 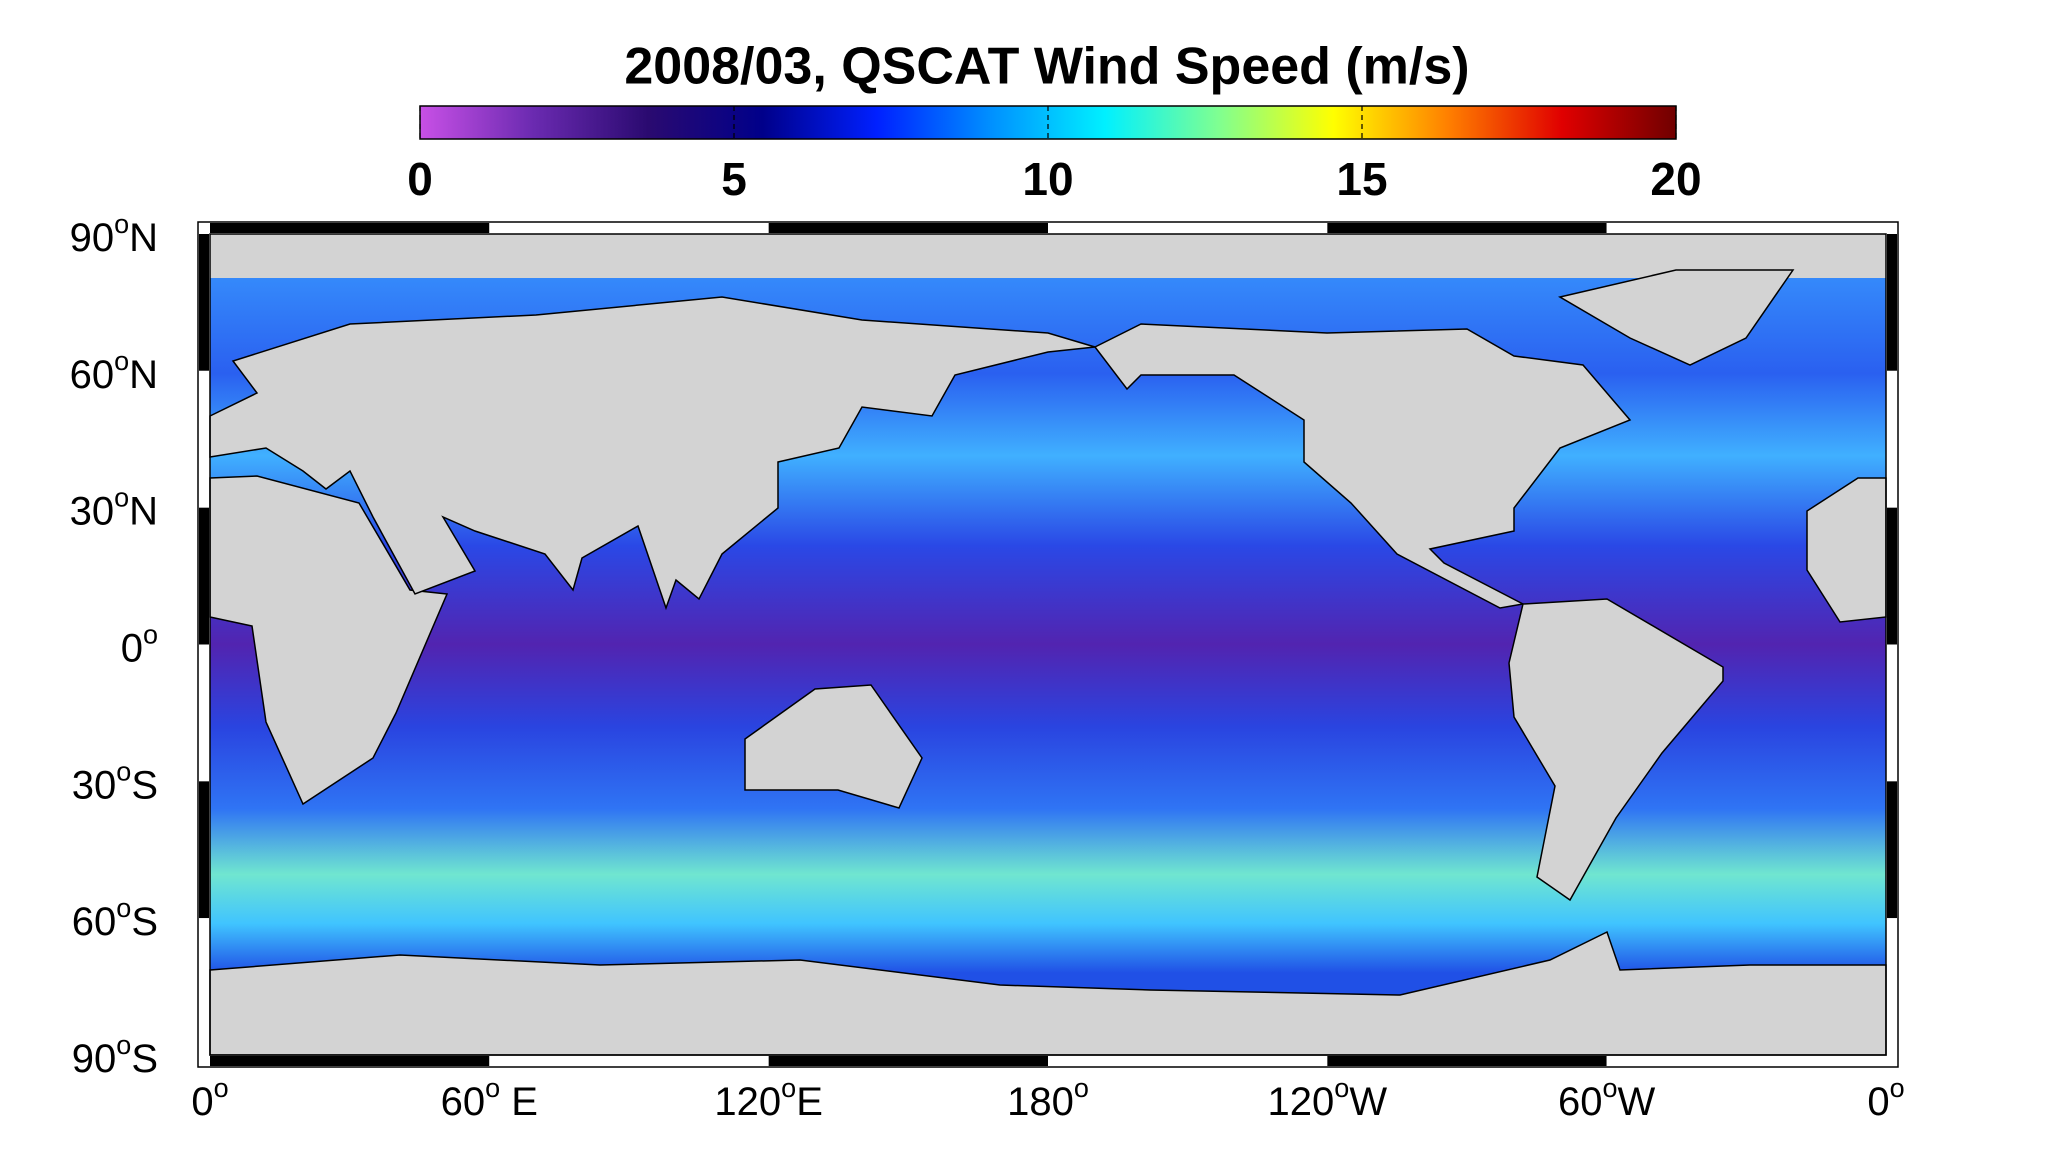 I want to click on tick-label: 90oS, so click(x=115, y=1055).